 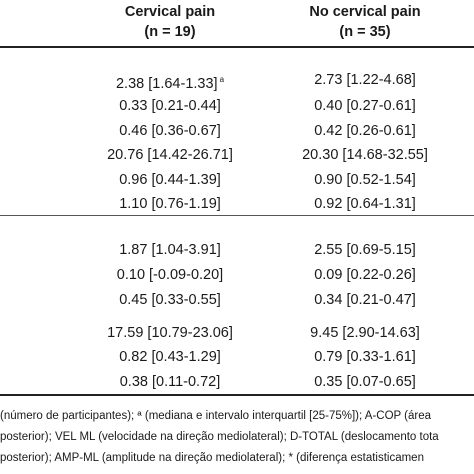 What do you see at coordinates (170, 131) in the screenshot?
I see `cell: 0.46 [0.36-0.67]` at bounding box center [170, 131].